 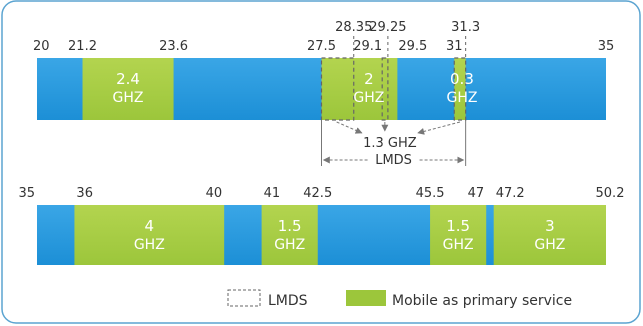 What do you see at coordinates (150, 226) in the screenshot?
I see `row2-band-value-1: 4` at bounding box center [150, 226].